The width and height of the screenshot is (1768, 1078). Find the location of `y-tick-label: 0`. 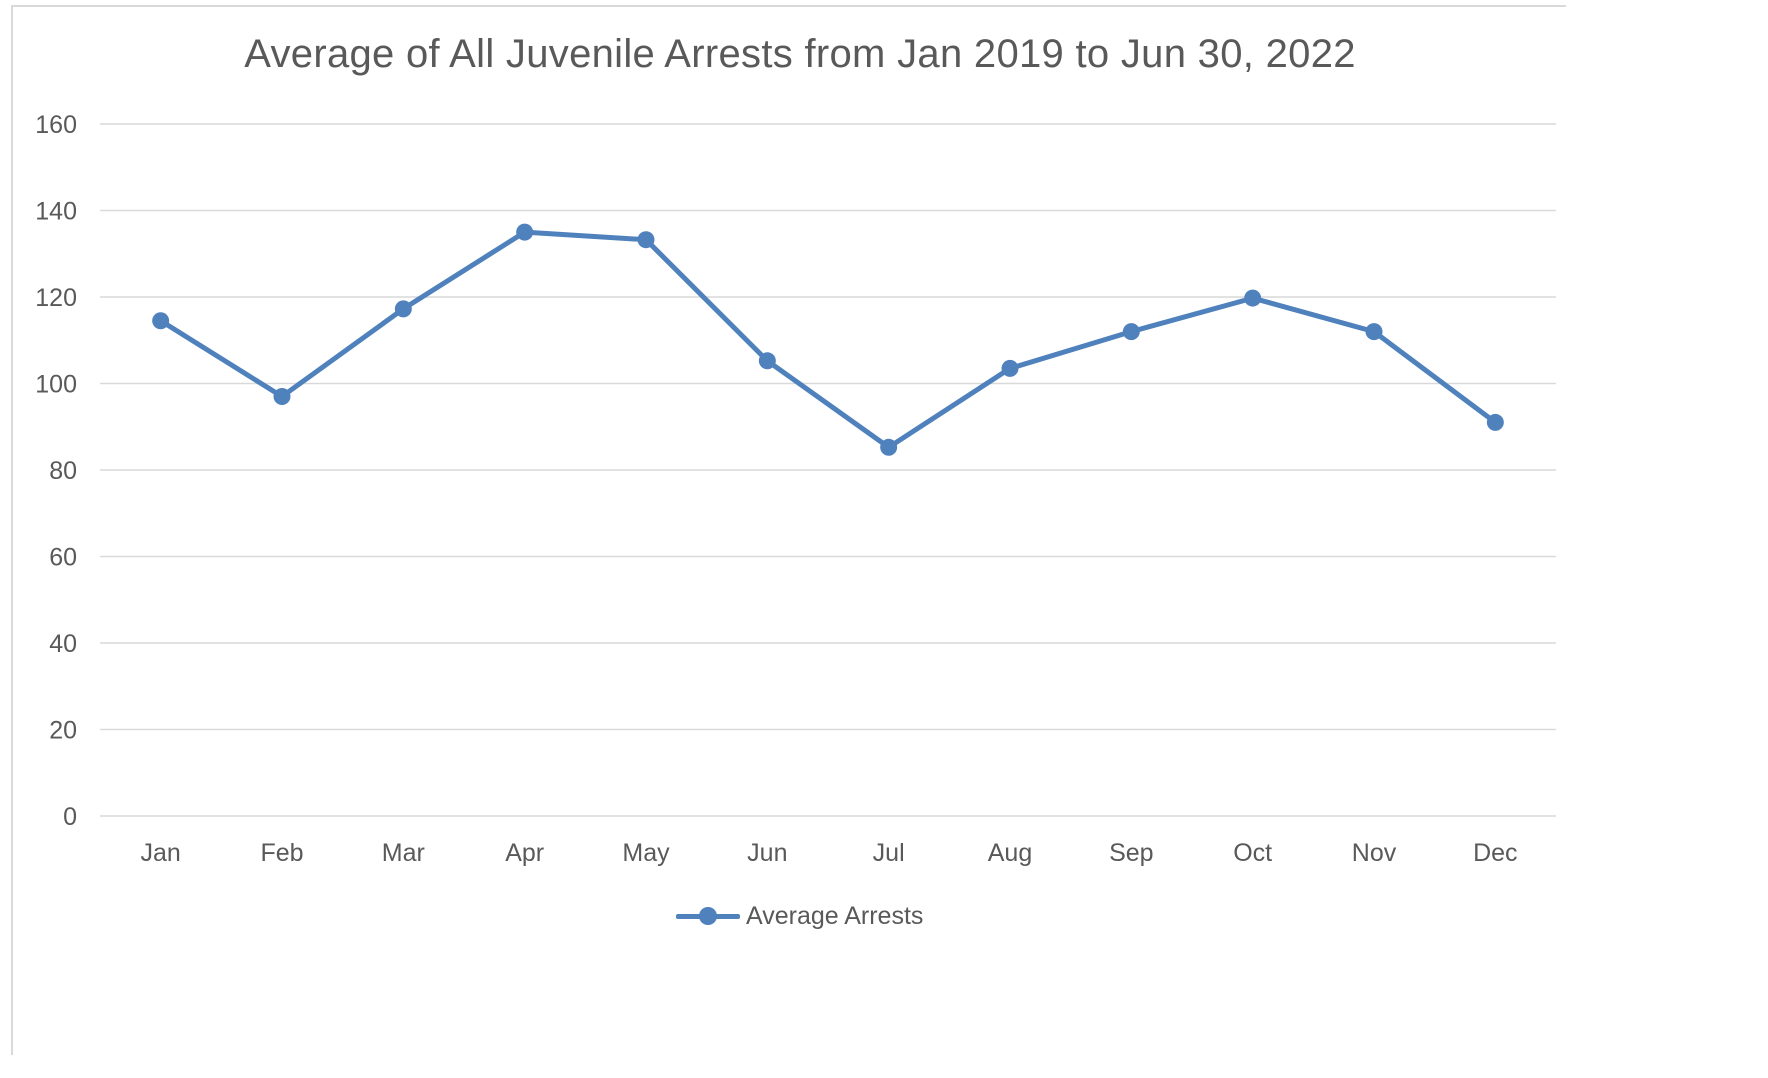

y-tick-label: 0 is located at coordinates (70, 817).